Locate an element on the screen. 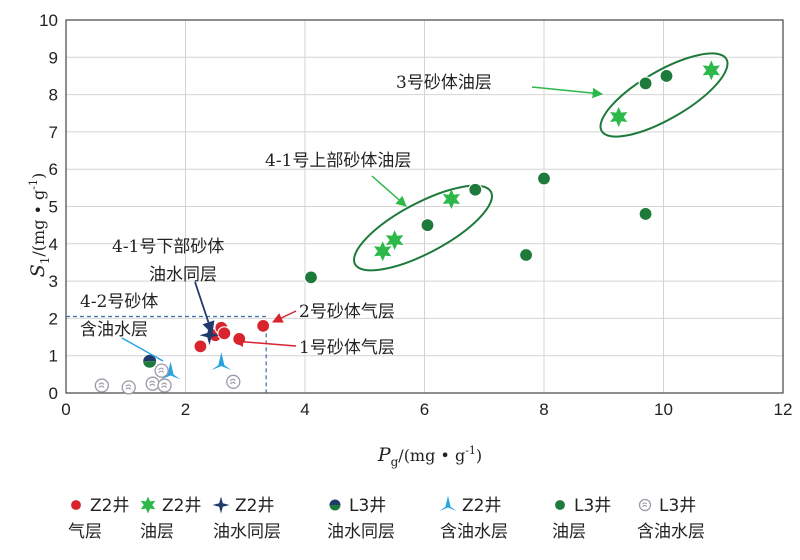  annotation-sand1-gas: 1号砂体气层 is located at coordinates (347, 348).